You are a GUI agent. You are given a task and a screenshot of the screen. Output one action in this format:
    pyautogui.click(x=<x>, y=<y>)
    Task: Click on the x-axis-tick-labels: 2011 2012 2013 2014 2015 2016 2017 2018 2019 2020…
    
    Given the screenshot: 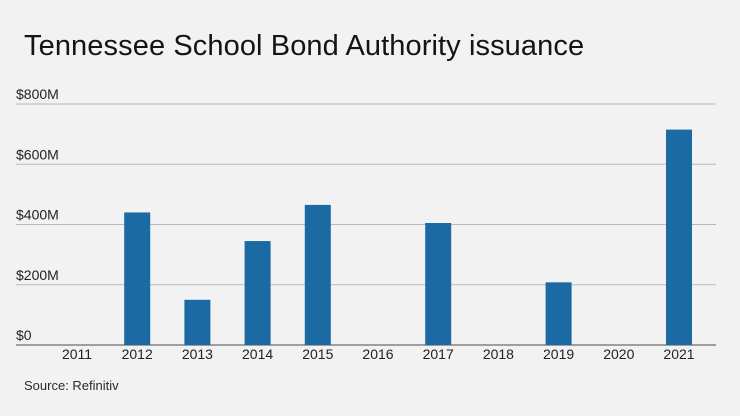 What is the action you would take?
    pyautogui.click(x=378, y=354)
    